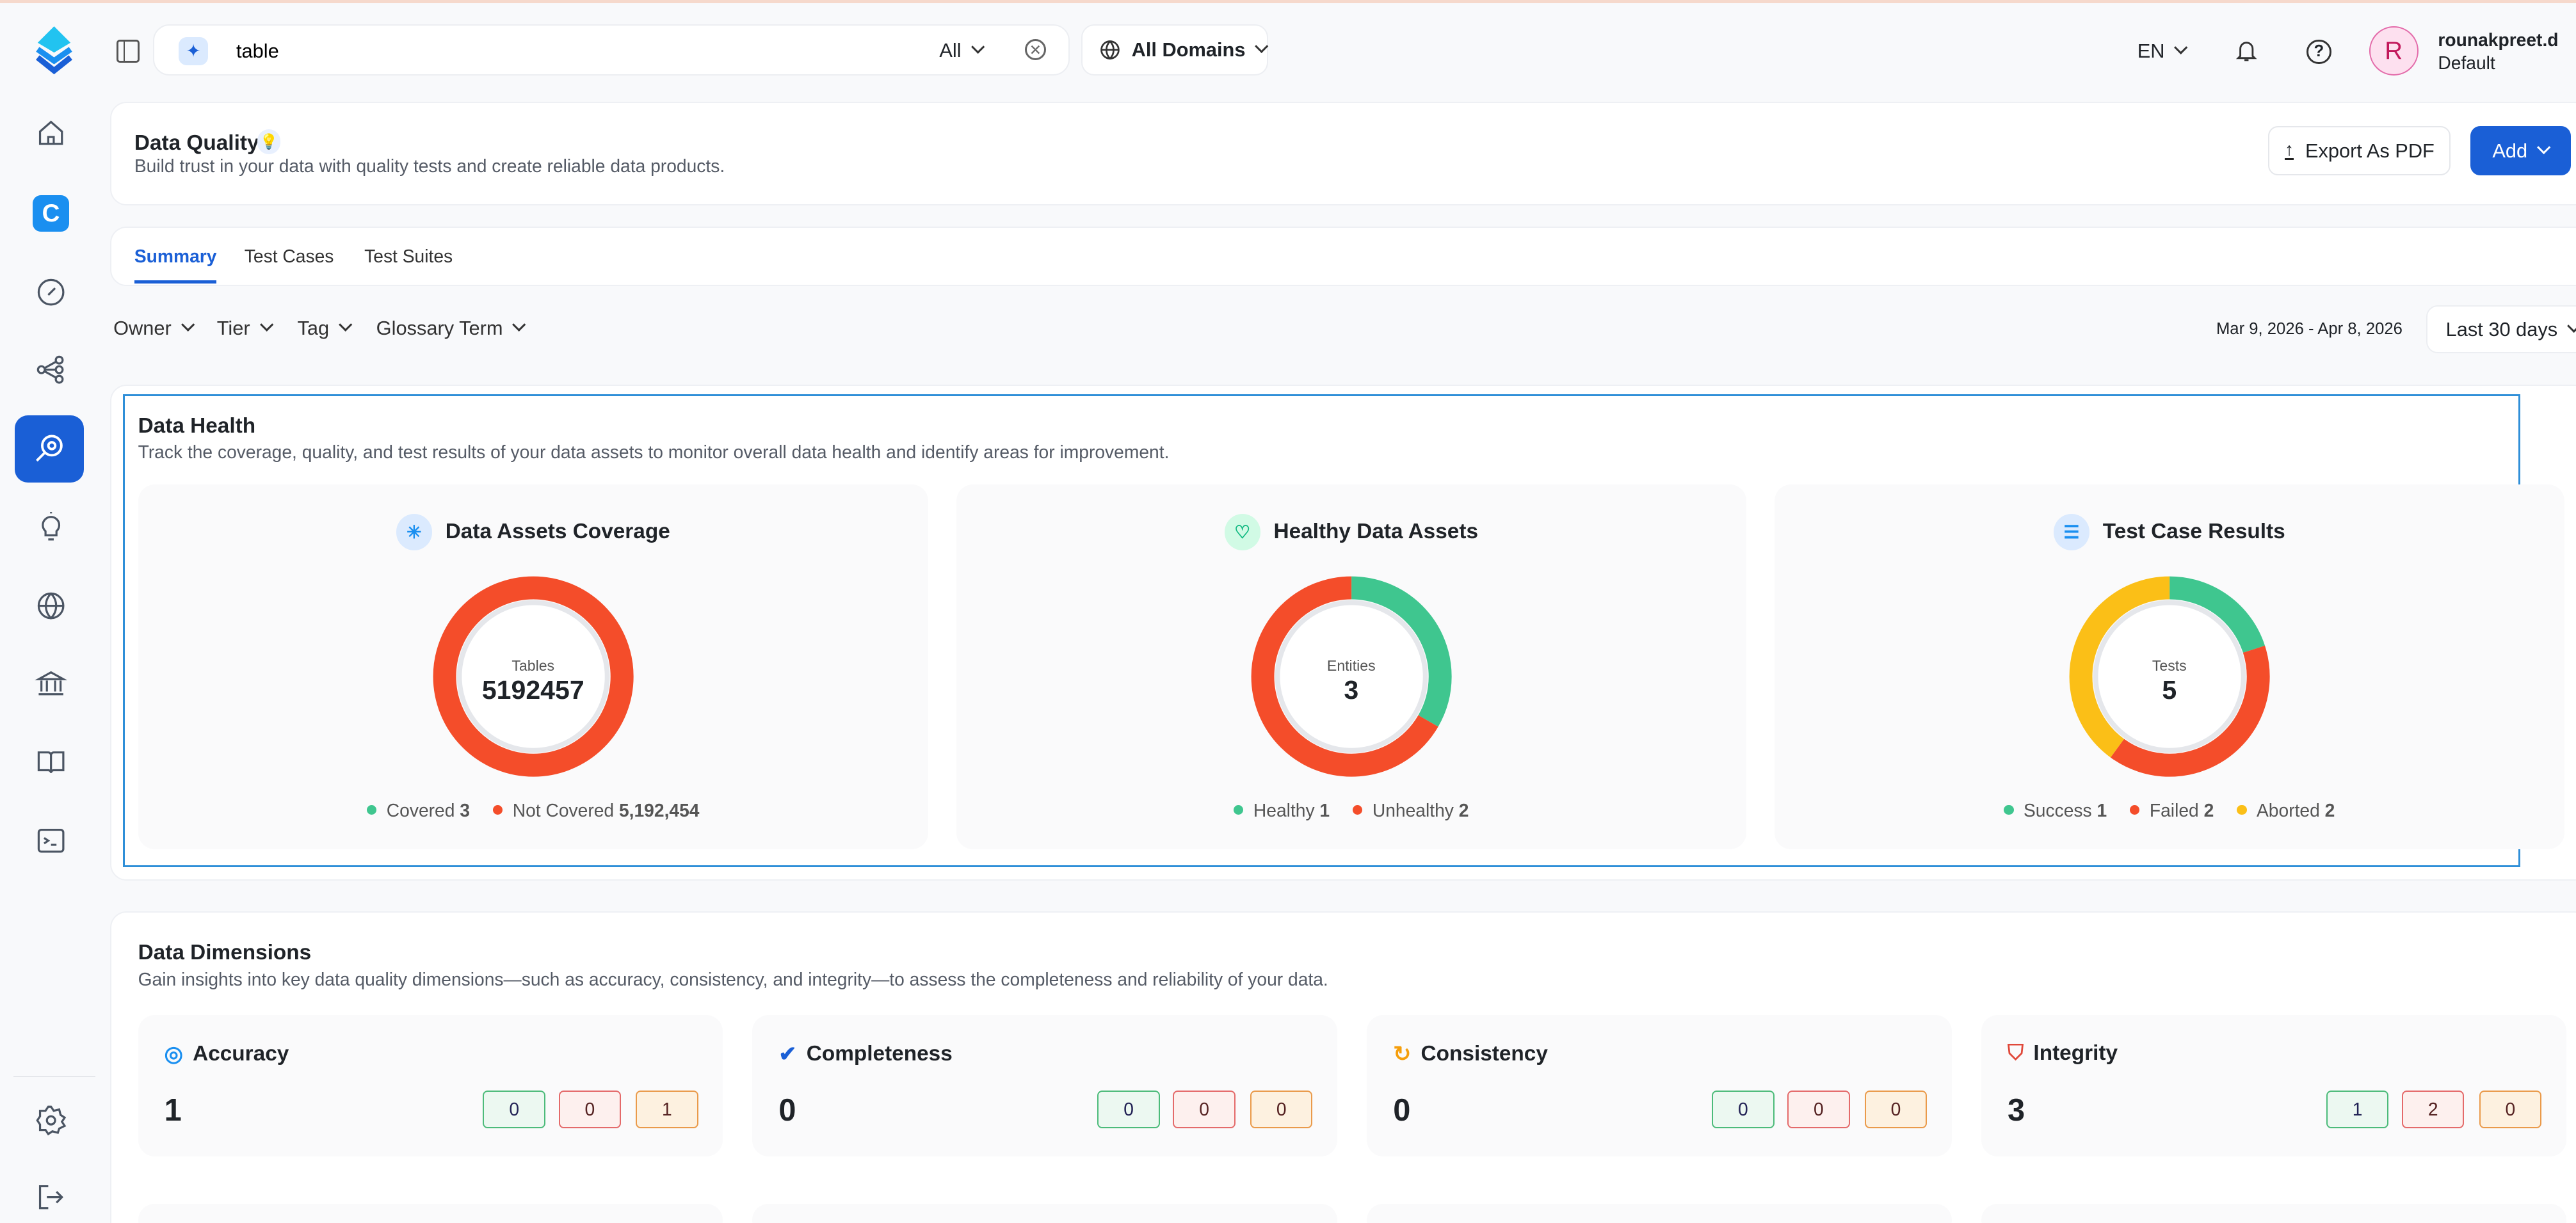 The image size is (2576, 1223). Describe the element at coordinates (2501, 329) in the screenshot. I see `period-dropdown: Last 30 days` at that location.